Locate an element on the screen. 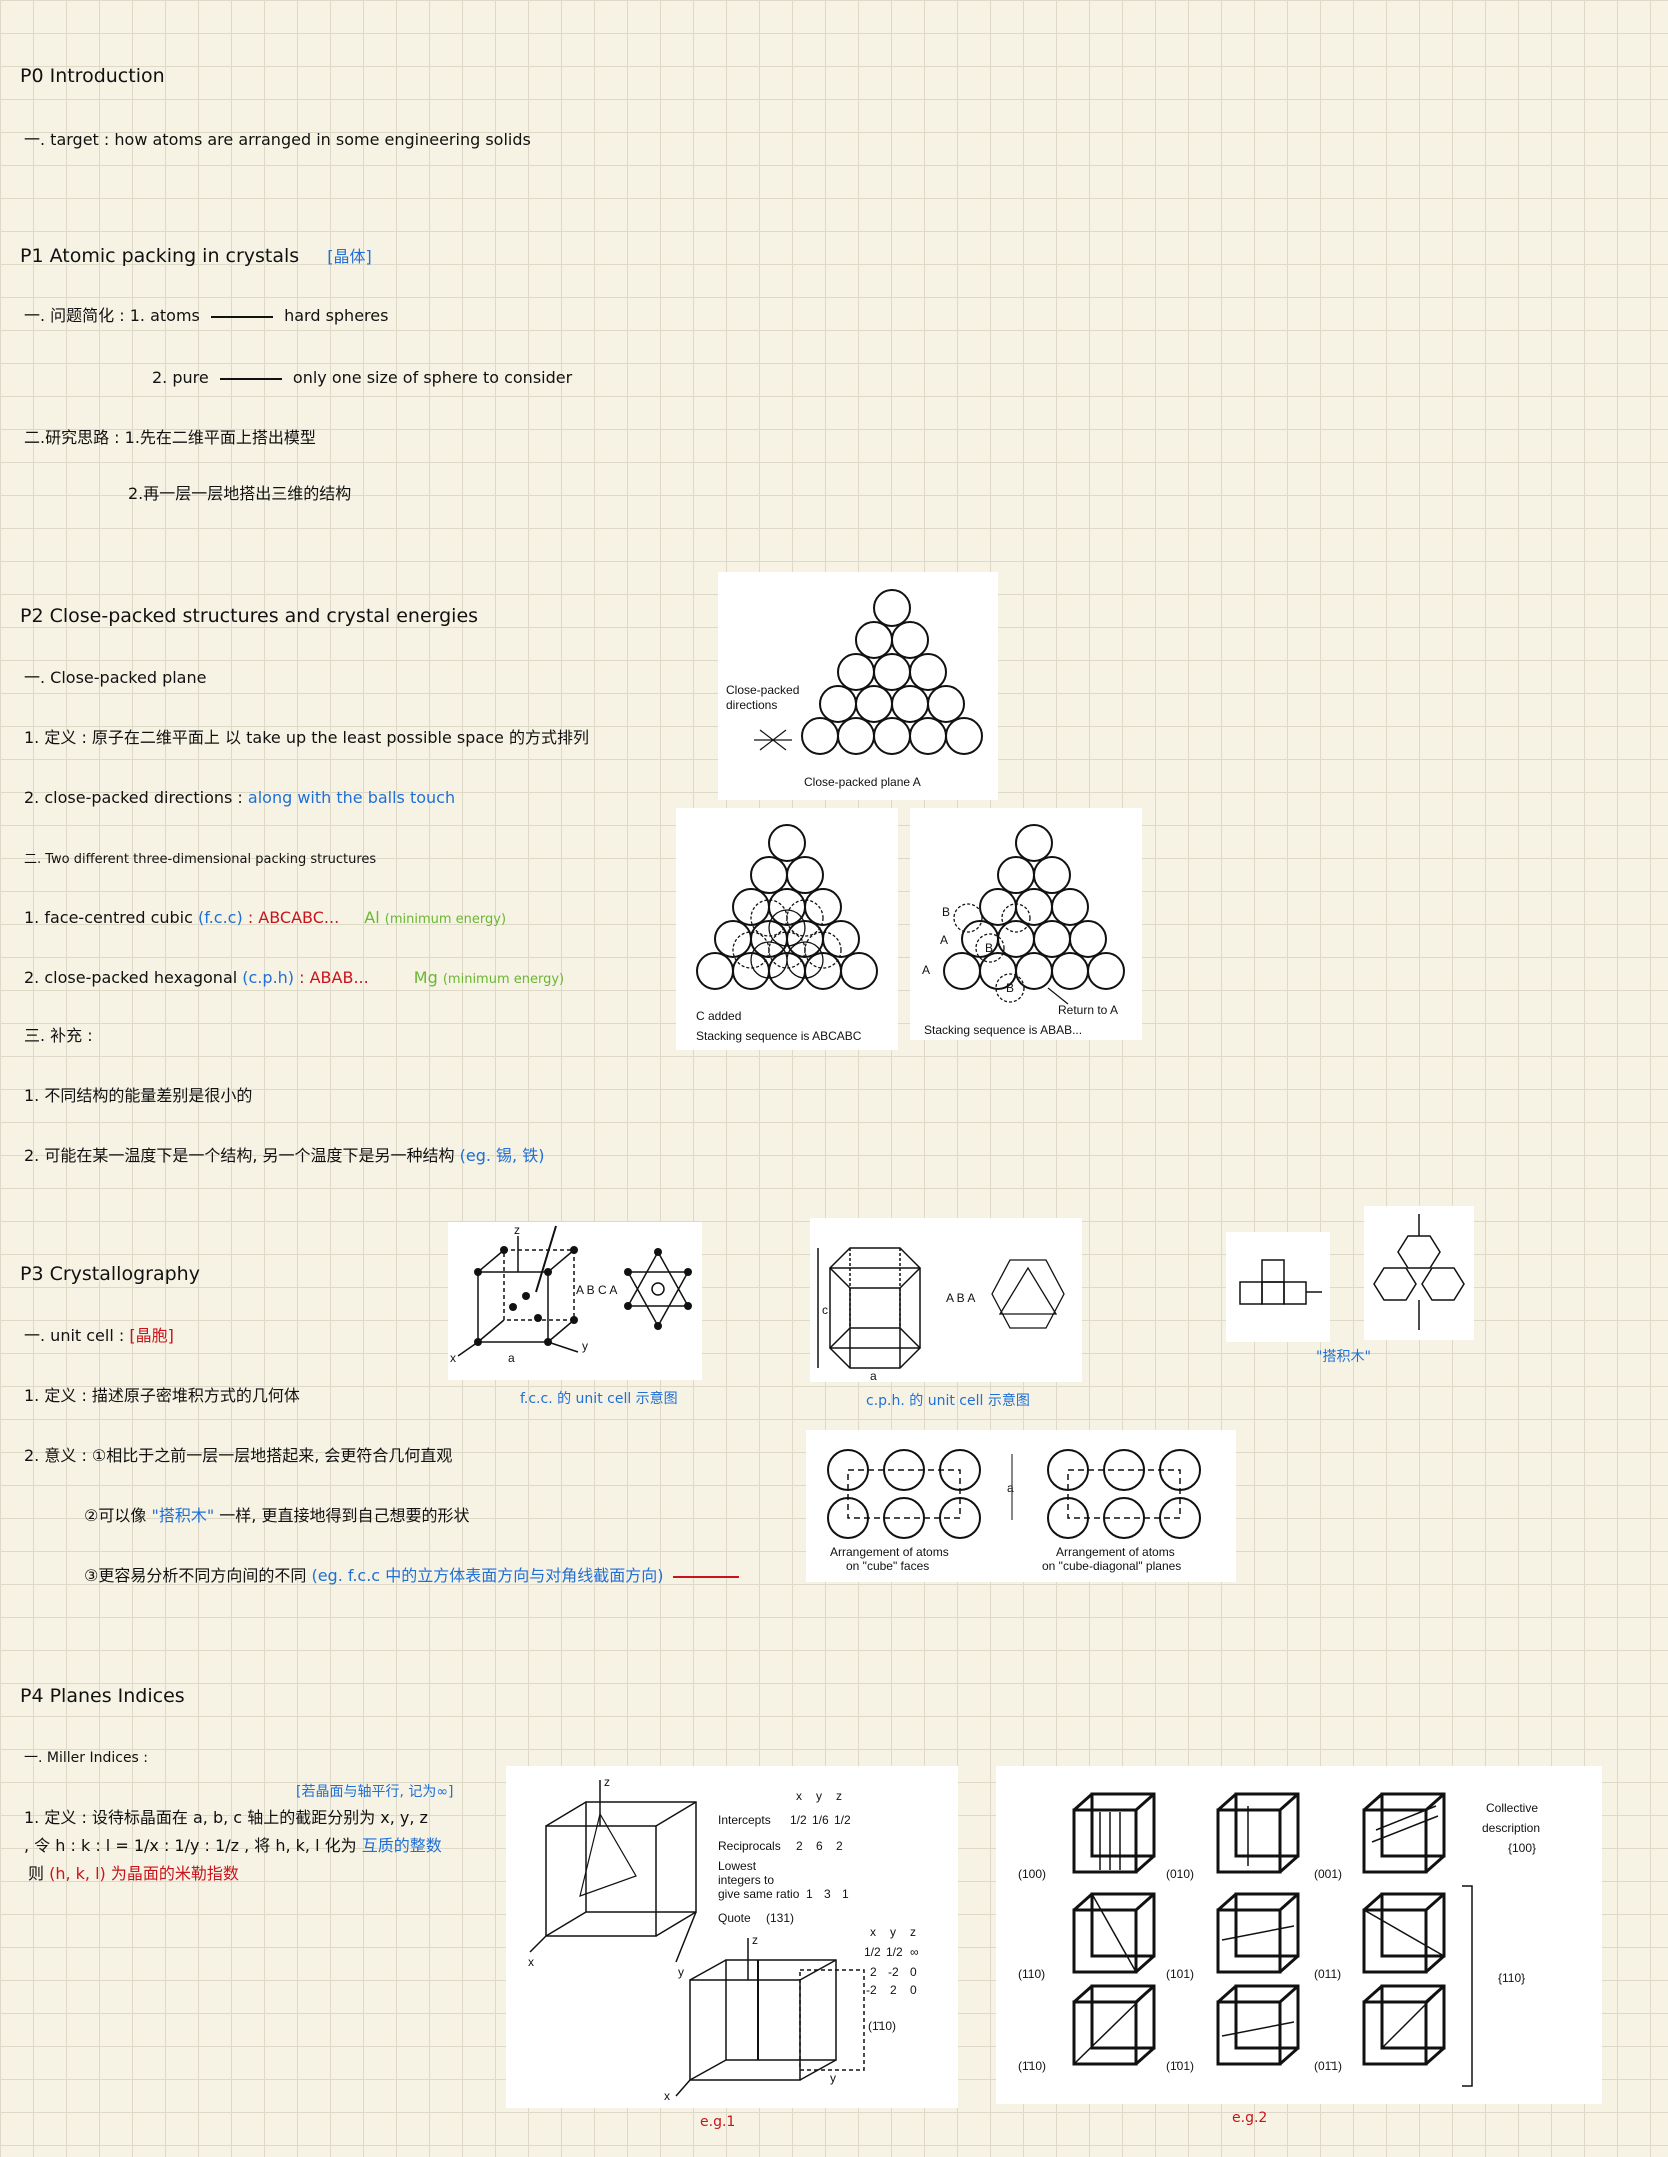 The height and width of the screenshot is (2157, 1668). p3-meaning-3-note: (eg. f.c.c 中的立方体表面方向与对角线截面方向) is located at coordinates (487, 1575).